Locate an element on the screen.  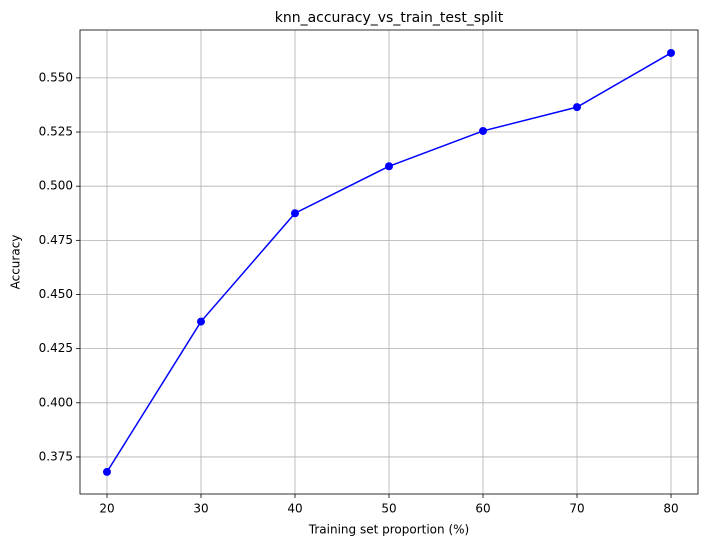
x-axis-label: Training set proportion (%) is located at coordinates (388, 530).